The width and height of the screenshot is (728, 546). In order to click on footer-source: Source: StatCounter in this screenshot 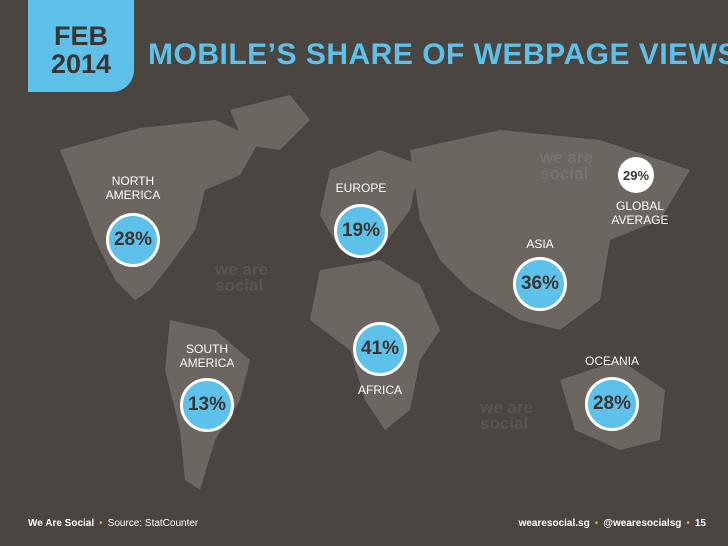, I will do `click(153, 523)`.